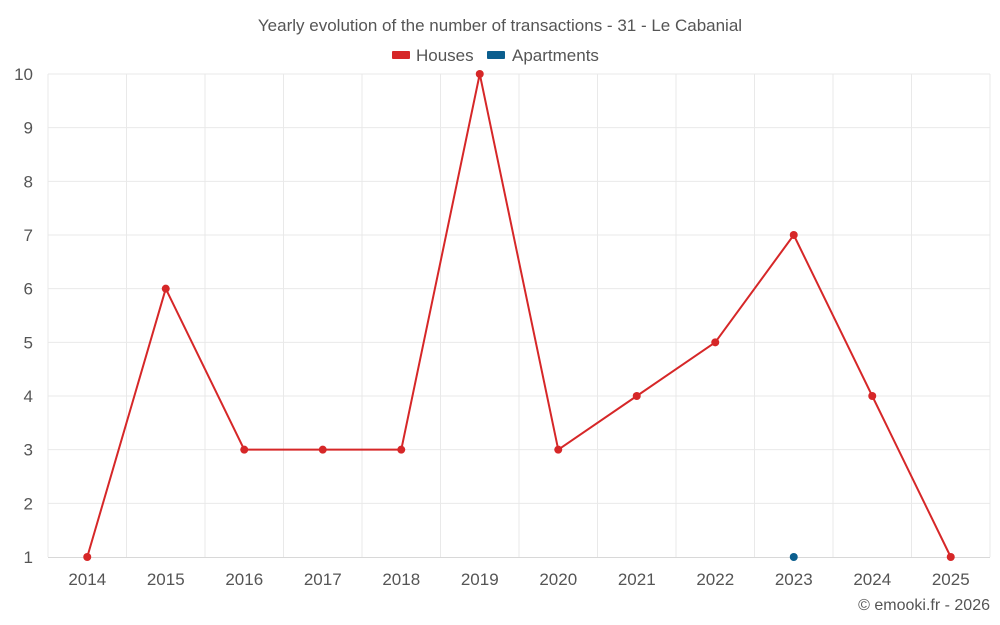  What do you see at coordinates (401, 55) in the screenshot?
I see `legend-swatch-houses` at bounding box center [401, 55].